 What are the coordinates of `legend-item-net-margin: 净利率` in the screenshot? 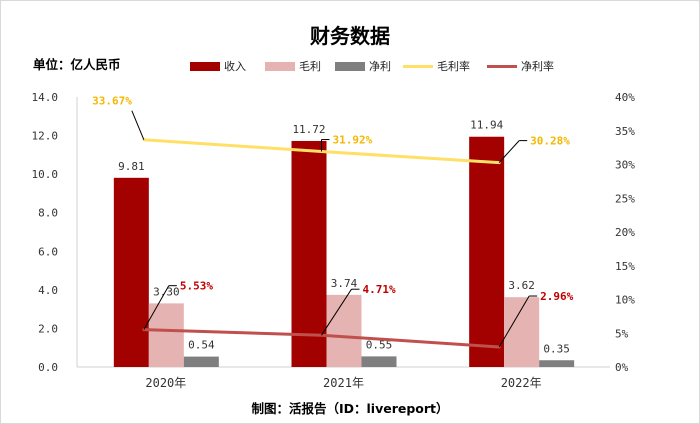 It's located at (520, 66).